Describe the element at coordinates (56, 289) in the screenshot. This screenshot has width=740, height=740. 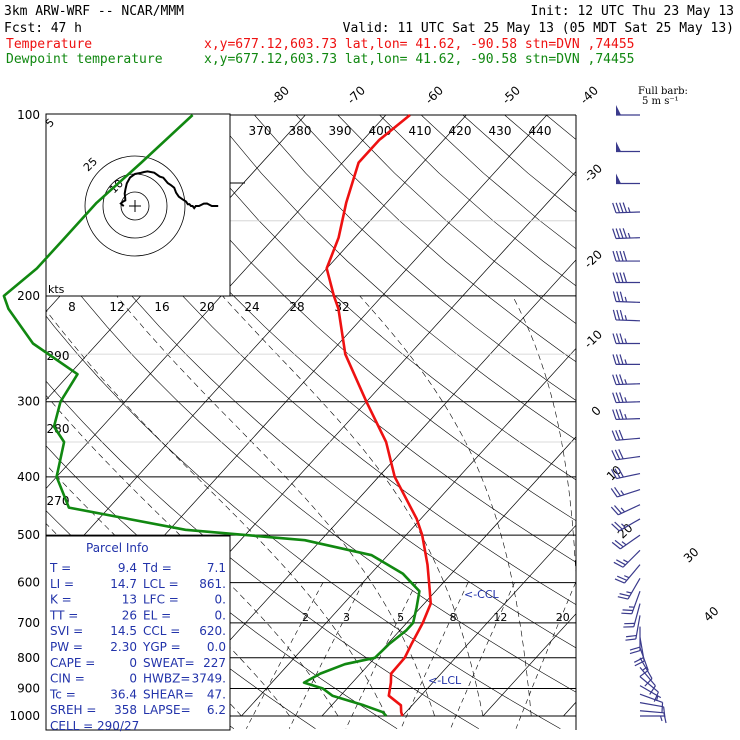
I see `hodograph-units-label: kts` at that location.